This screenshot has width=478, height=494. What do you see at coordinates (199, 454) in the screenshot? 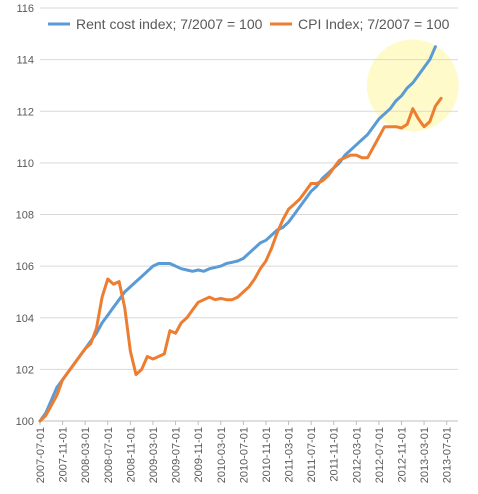
I see `x-tick-label: 2009-11-01` at bounding box center [199, 454].